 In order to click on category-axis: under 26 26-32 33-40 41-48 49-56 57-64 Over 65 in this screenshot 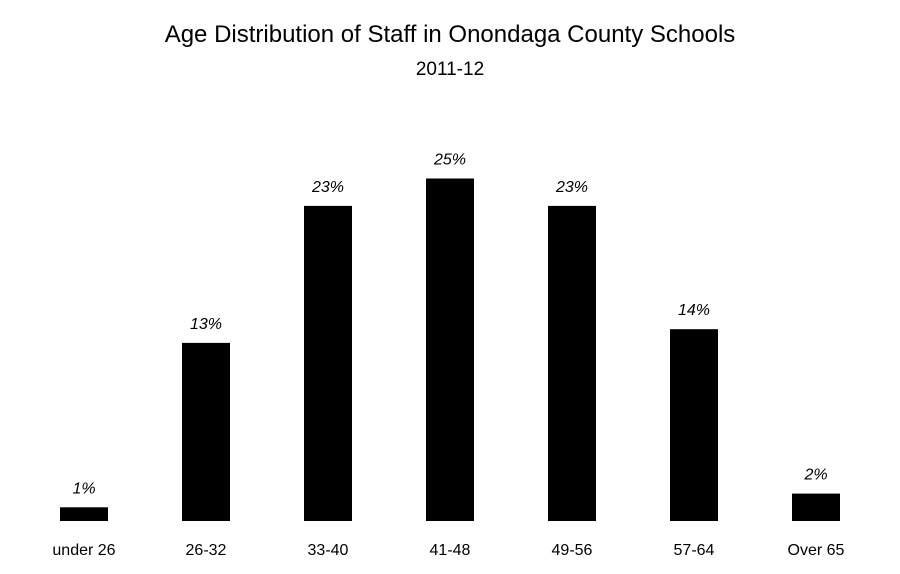, I will do `click(448, 550)`.